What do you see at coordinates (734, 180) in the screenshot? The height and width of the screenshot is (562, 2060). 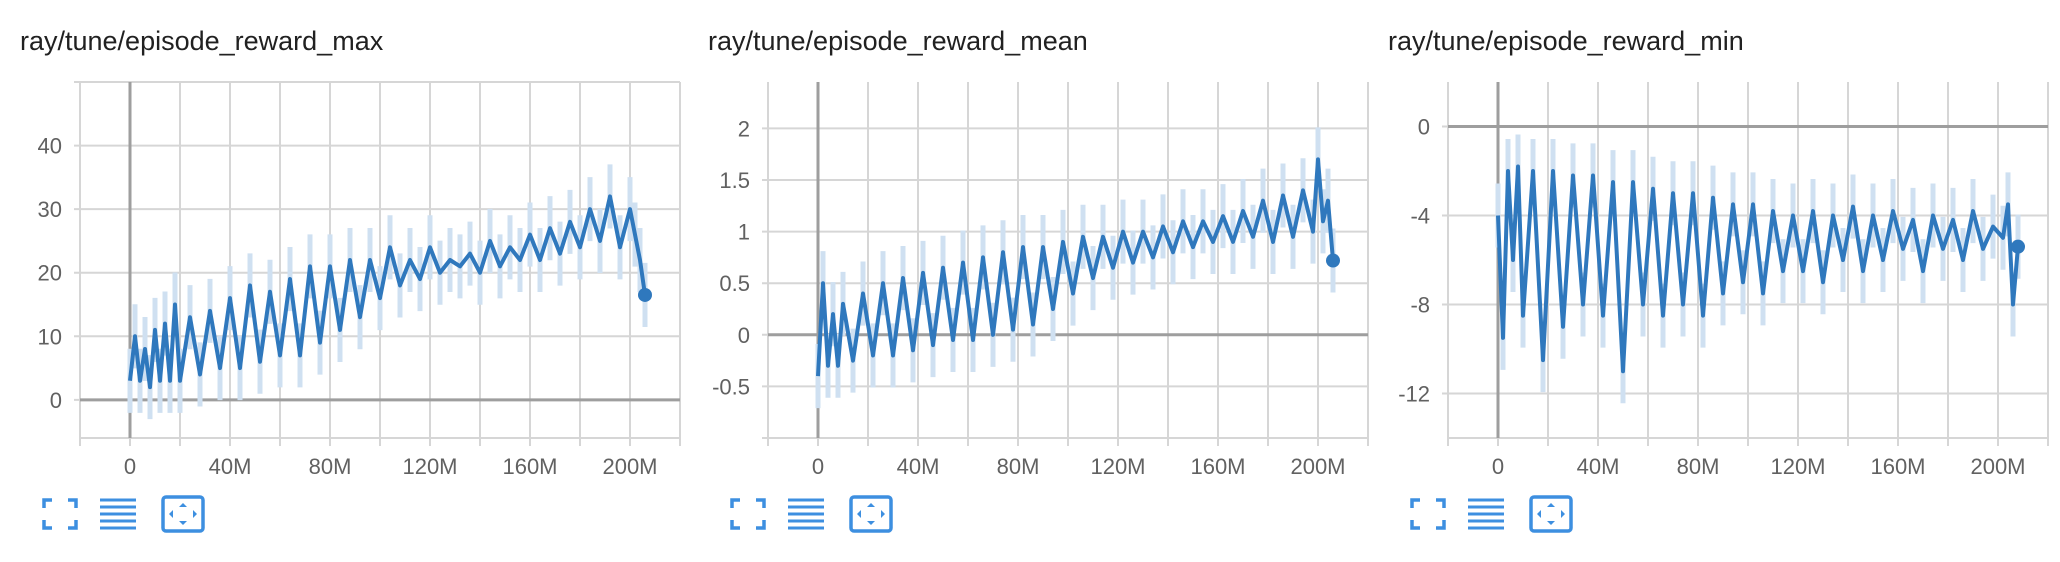 I see `y-tick-label: 1.5` at bounding box center [734, 180].